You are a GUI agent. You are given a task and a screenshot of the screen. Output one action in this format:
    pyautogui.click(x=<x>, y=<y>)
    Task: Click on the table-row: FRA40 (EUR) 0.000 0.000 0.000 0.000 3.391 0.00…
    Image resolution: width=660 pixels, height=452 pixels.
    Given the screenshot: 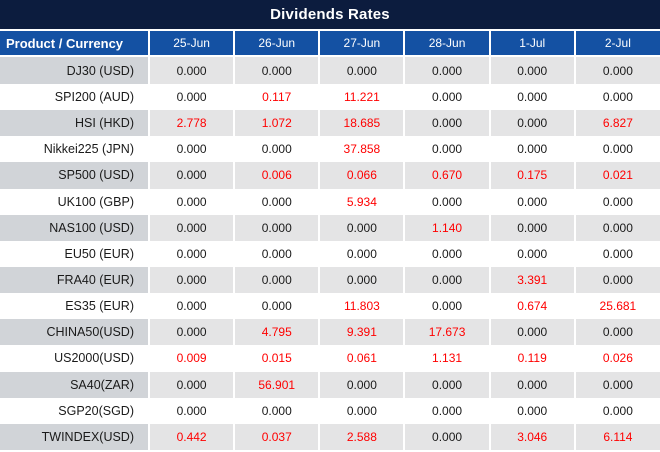 What is the action you would take?
    pyautogui.click(x=330, y=280)
    